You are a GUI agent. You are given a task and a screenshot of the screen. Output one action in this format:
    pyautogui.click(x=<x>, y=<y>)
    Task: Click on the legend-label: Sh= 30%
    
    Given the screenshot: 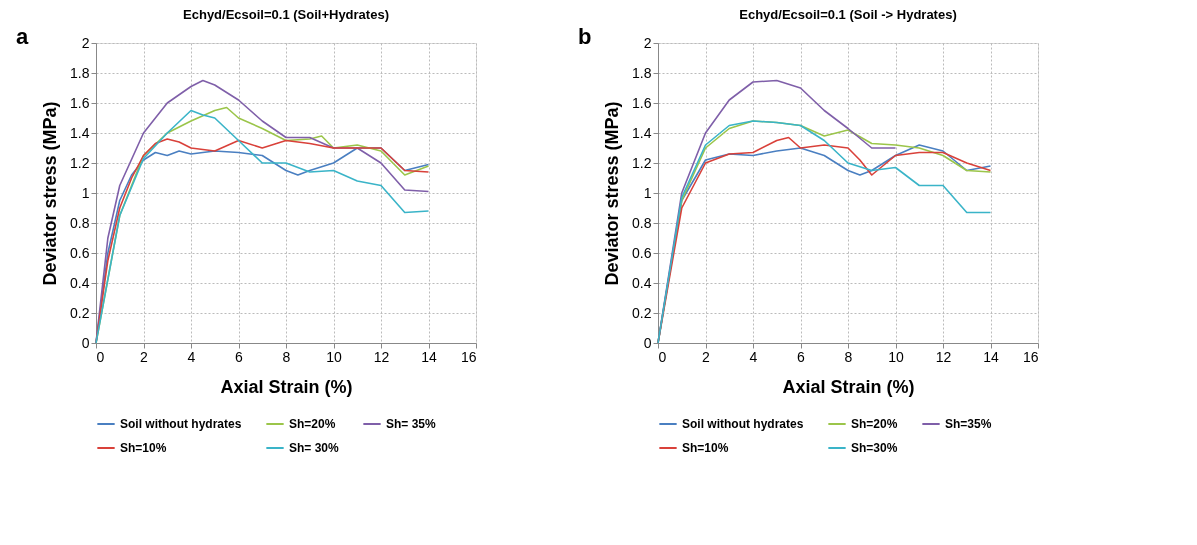 What is the action you would take?
    pyautogui.click(x=314, y=448)
    